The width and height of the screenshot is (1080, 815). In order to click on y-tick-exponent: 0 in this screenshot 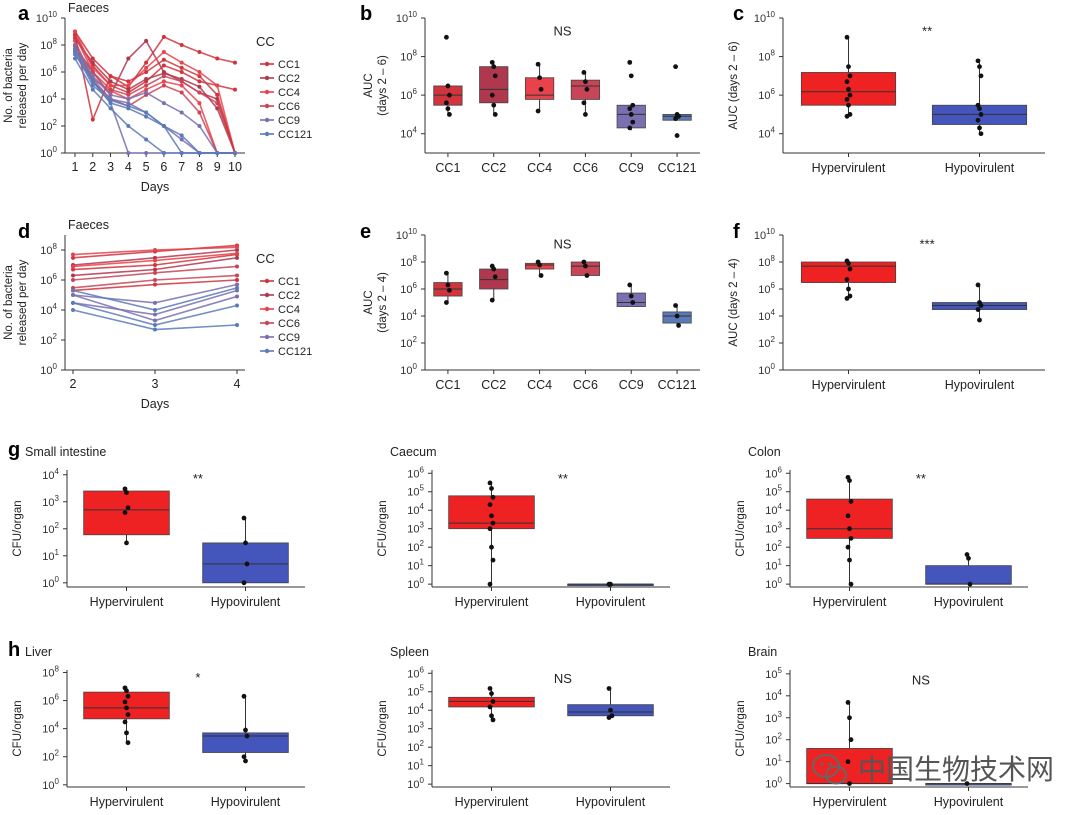, I will do `click(57, 579)`.